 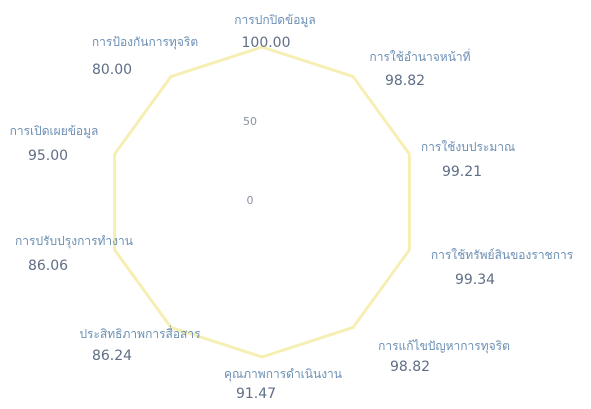 I want to click on category-label-8: การปรับปรุงการทำงาน, so click(x=74, y=241).